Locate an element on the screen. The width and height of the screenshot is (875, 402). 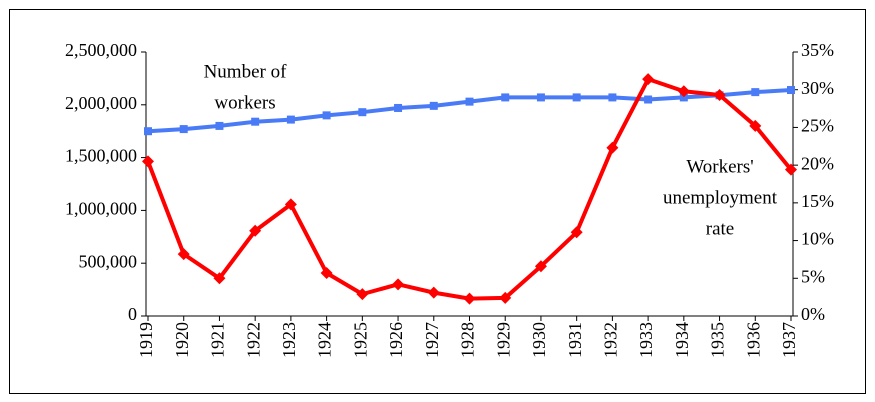
x-tick-label: 1932 is located at coordinates (611, 340).